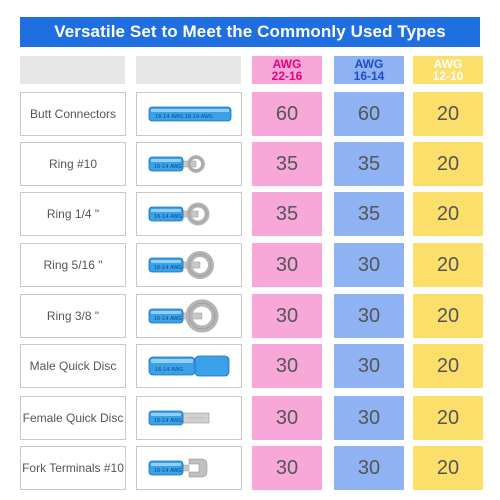 The image size is (500, 500). I want to click on table-row: Fork Terminals #10 16-14 AWG 30 30 20, so click(250, 468).